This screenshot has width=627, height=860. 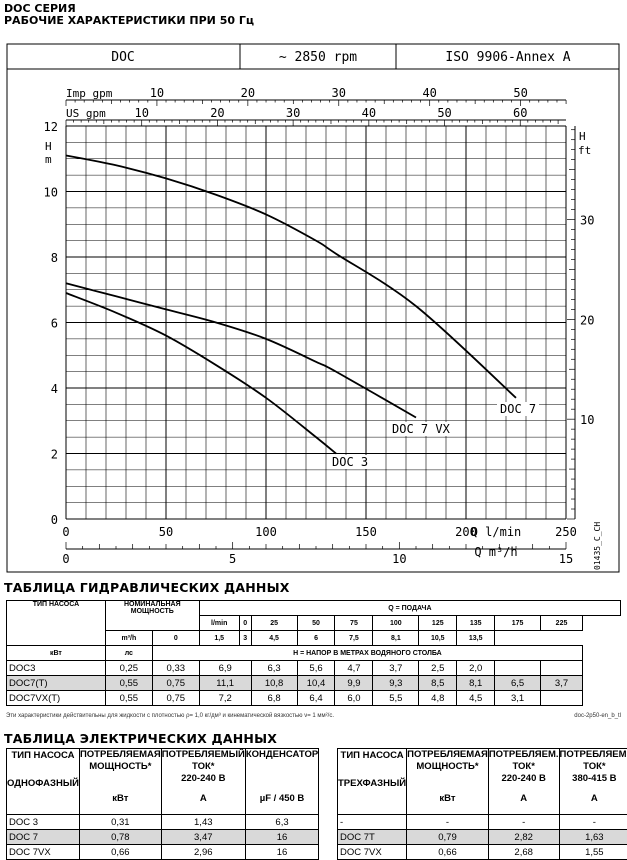 What do you see at coordinates (65, 532) in the screenshot?
I see `x-tick-label: 0` at bounding box center [65, 532].